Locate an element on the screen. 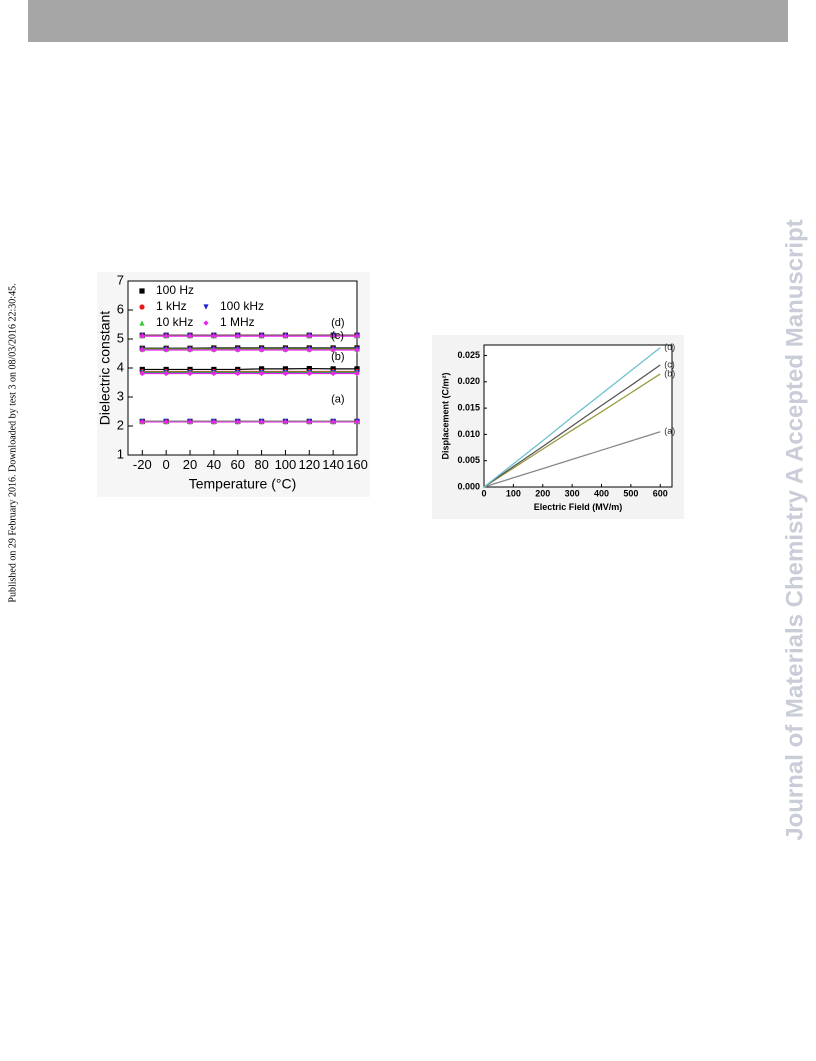  legend-label: 1 MHz is located at coordinates (237, 322).